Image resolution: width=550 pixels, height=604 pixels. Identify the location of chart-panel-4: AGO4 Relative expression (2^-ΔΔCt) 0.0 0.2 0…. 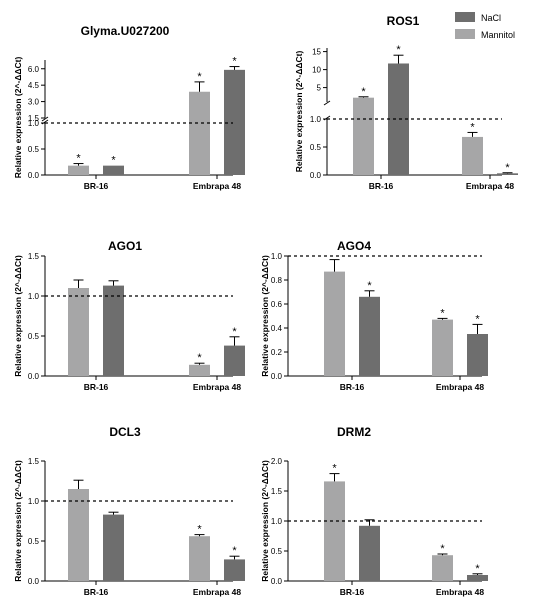
(374, 315).